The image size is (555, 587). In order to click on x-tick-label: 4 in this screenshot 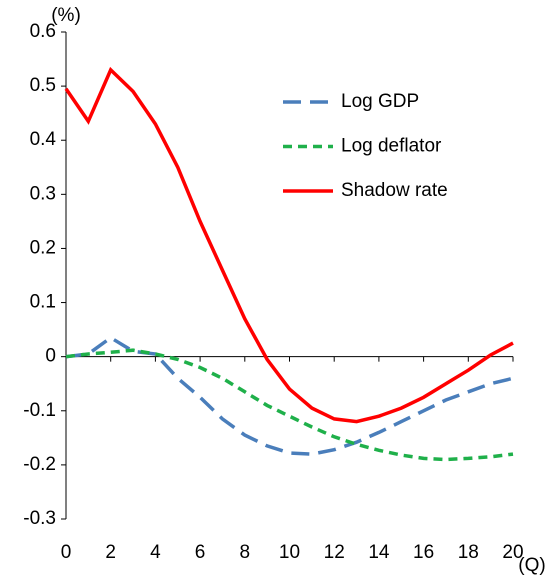, I will do `click(155, 552)`.